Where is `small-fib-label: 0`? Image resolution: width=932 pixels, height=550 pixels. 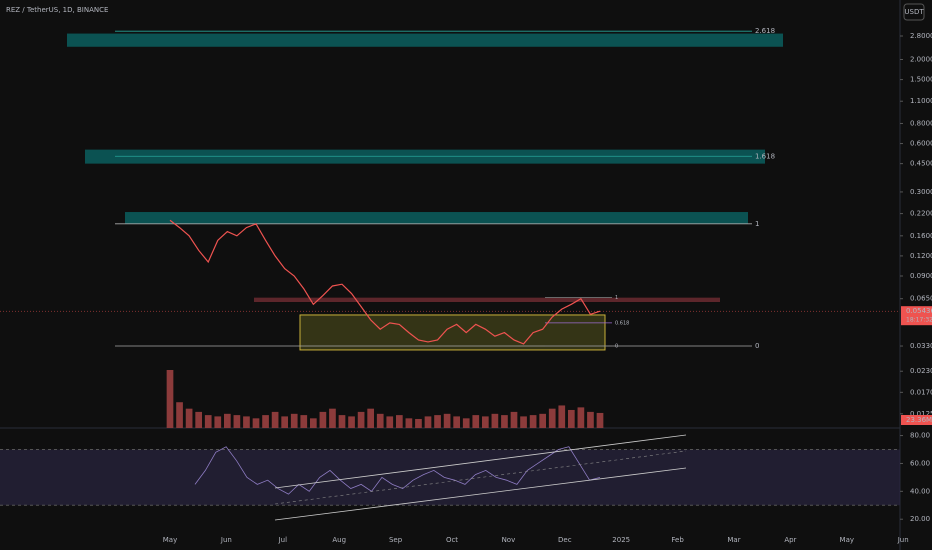
small-fib-label: 0 is located at coordinates (616, 347).